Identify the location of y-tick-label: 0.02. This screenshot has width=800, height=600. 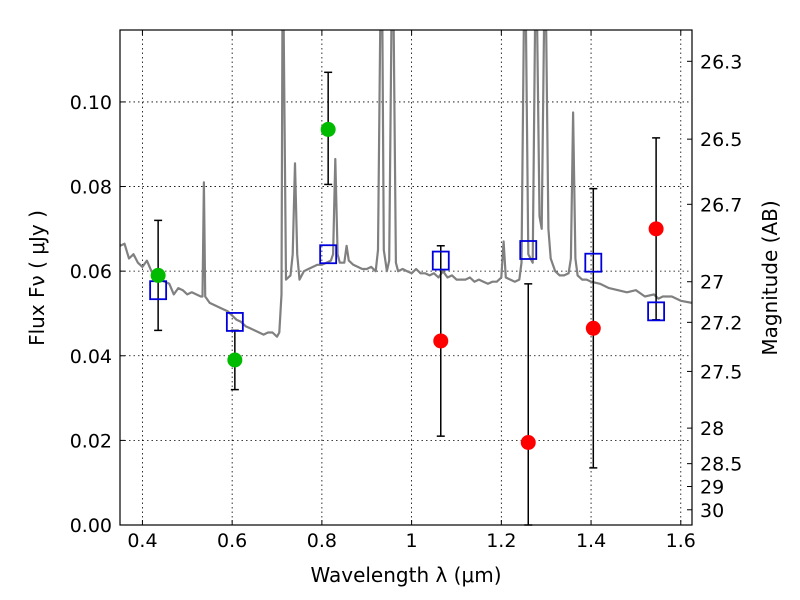
(91, 441).